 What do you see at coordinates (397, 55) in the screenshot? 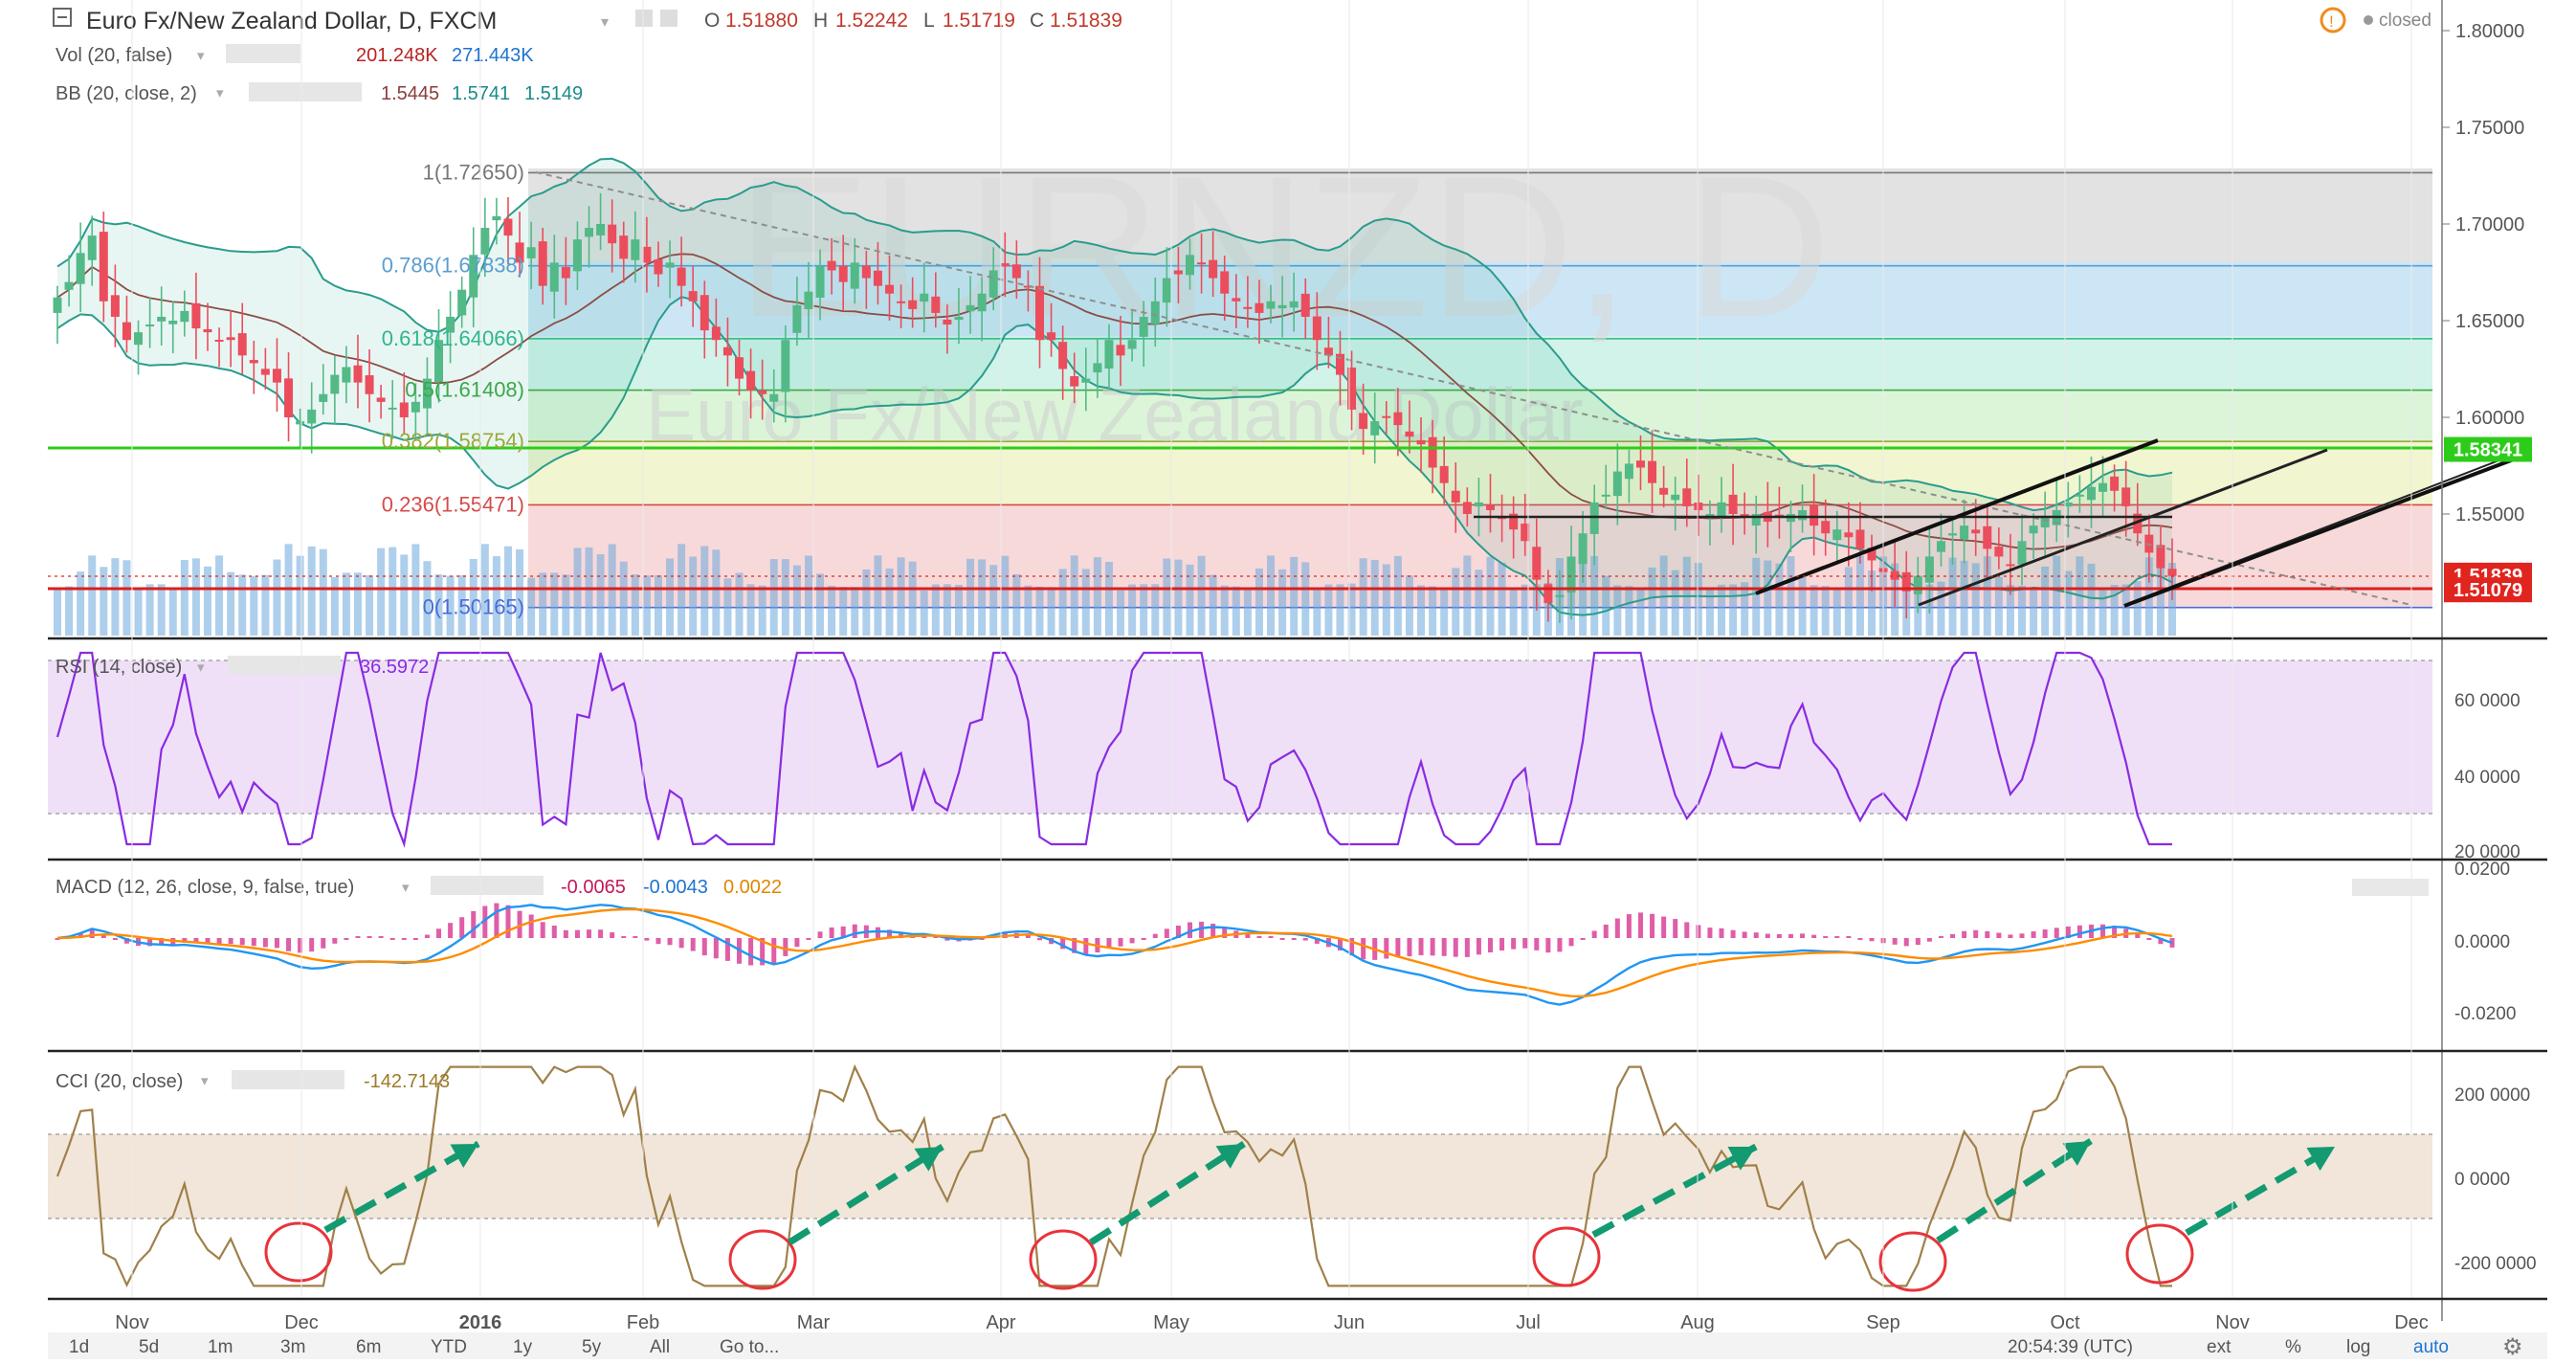
I see `vol-value-1: 201.248K` at bounding box center [397, 55].